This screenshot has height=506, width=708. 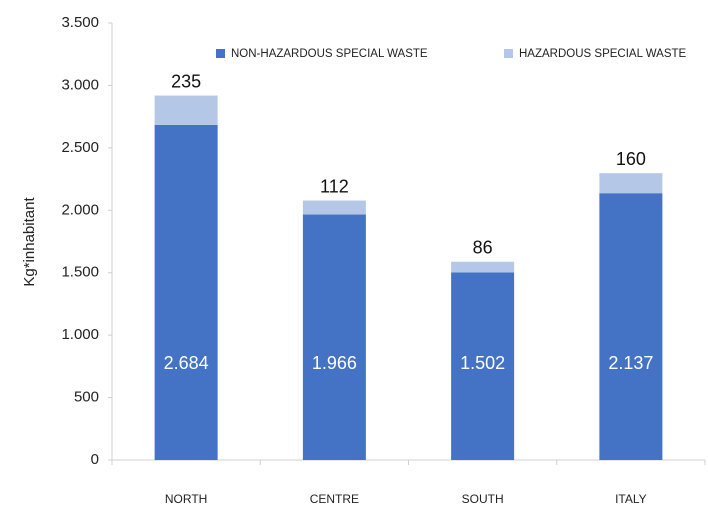 What do you see at coordinates (483, 499) in the screenshot?
I see `x-tick-label: SOUTH` at bounding box center [483, 499].